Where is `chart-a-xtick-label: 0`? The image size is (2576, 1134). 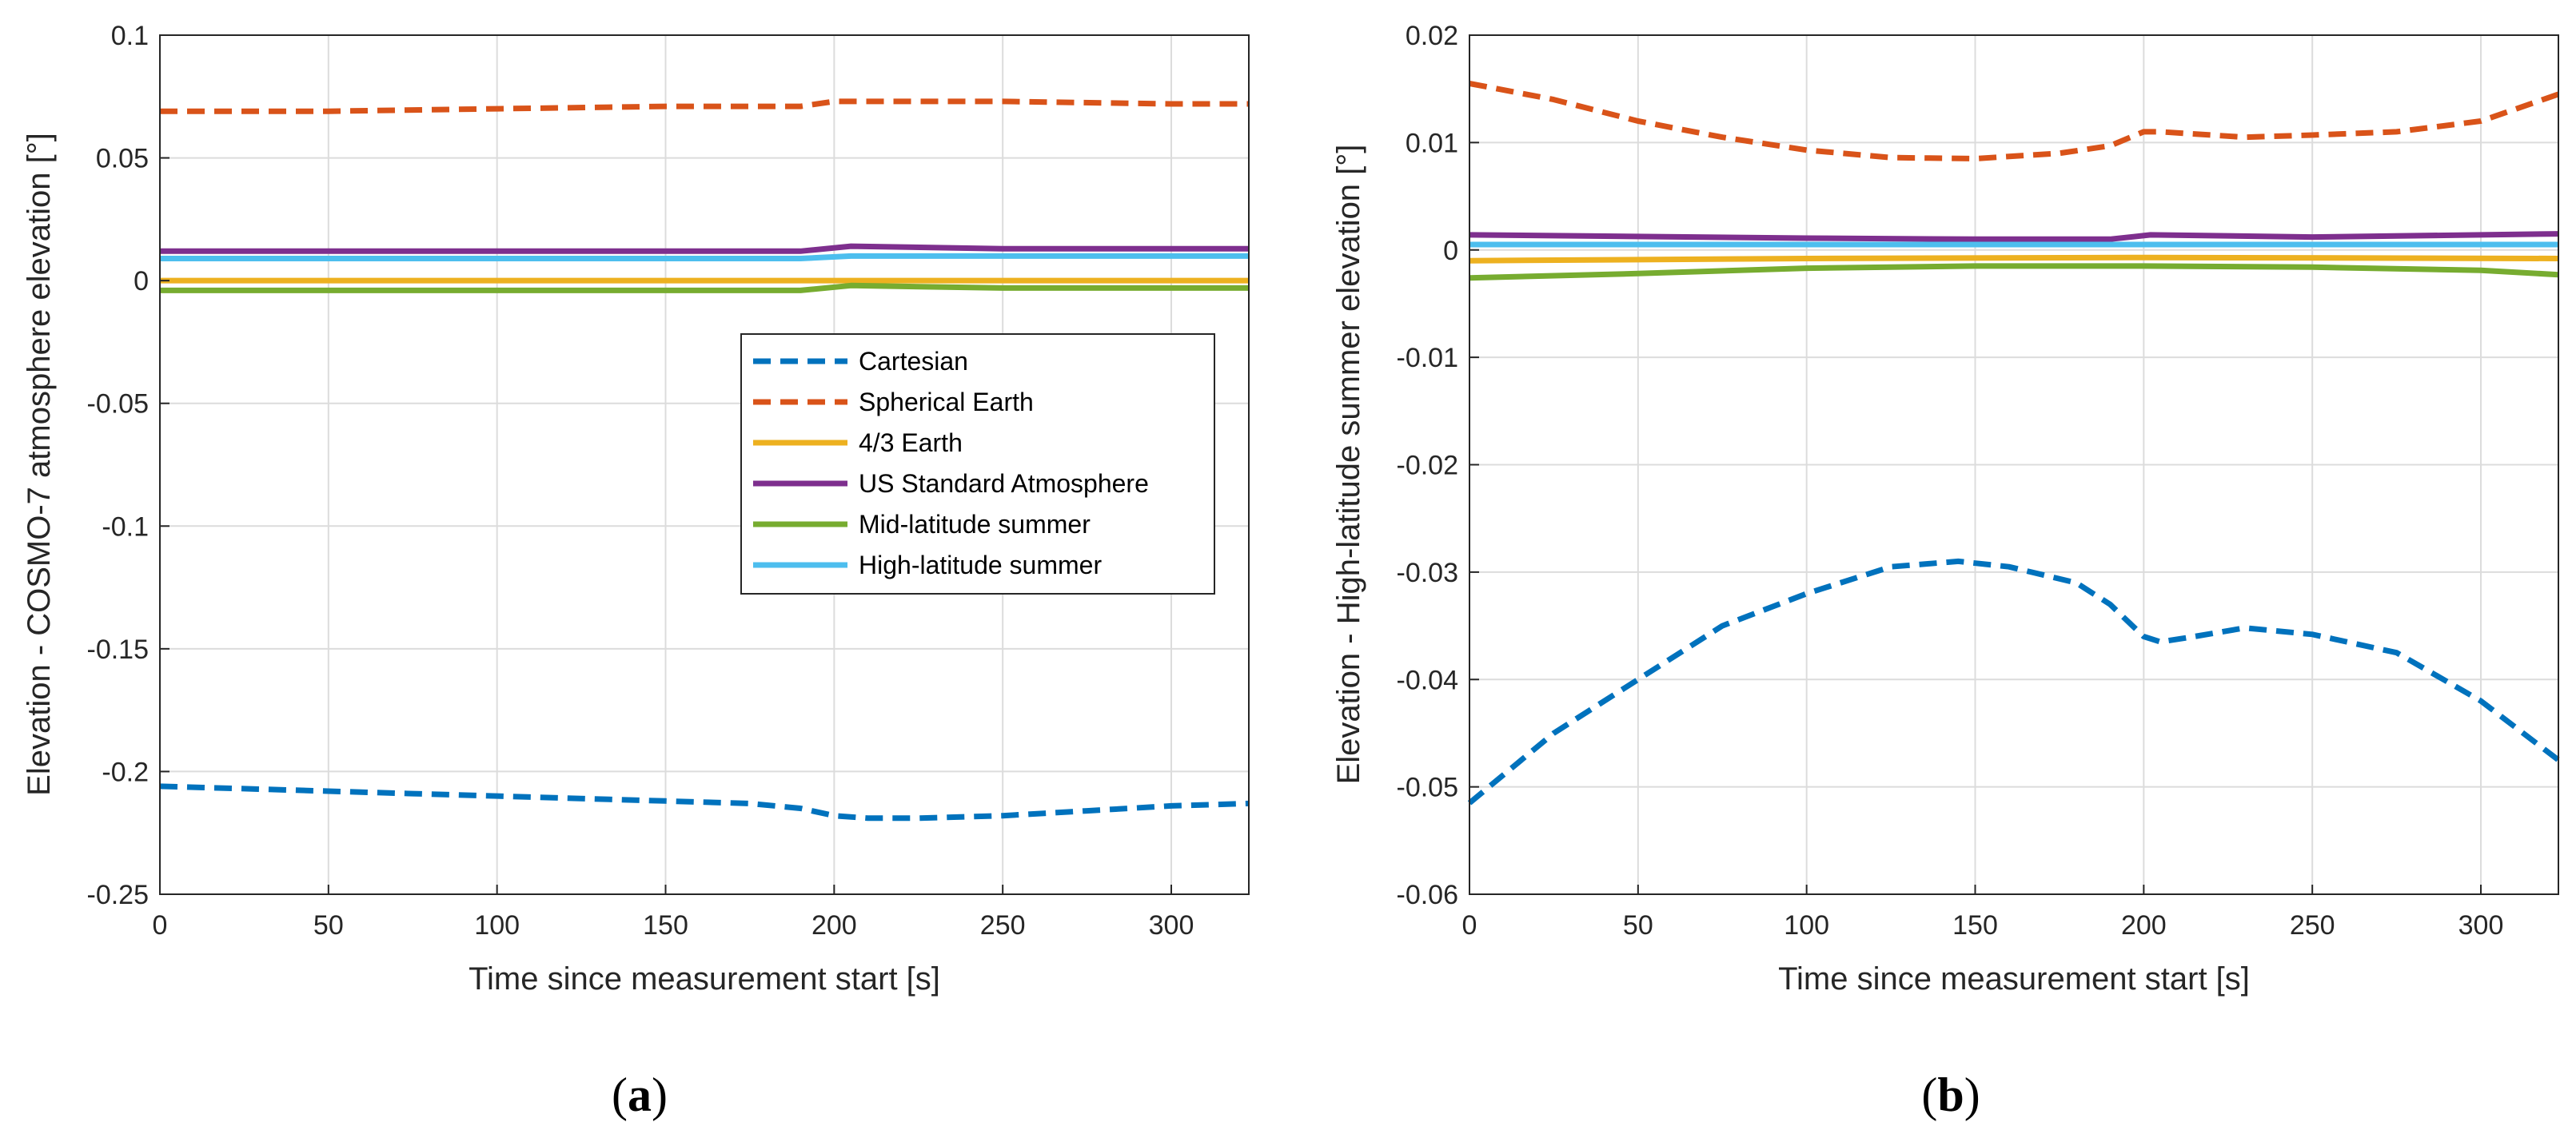
chart-a-xtick-label: 0 is located at coordinates (160, 925).